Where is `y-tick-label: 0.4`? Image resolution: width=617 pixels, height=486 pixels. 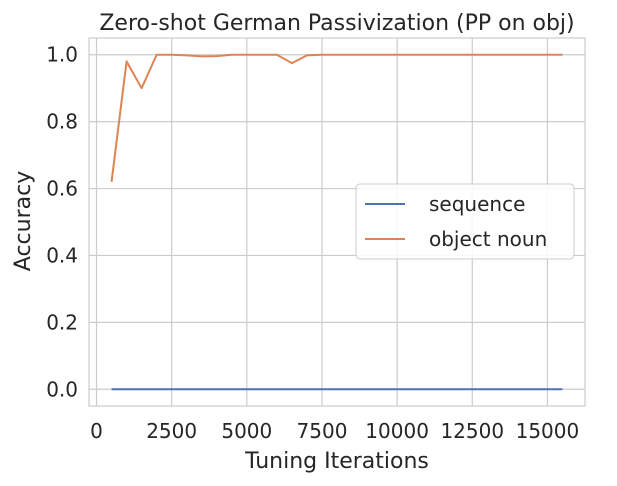
y-tick-label: 0.4 is located at coordinates (62, 255).